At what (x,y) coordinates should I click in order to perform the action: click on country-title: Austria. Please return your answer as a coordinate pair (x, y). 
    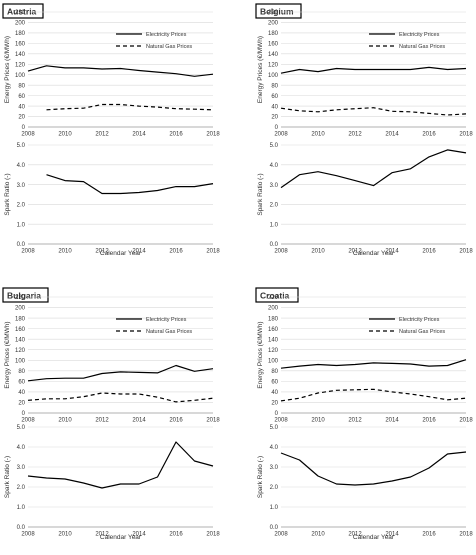
    Looking at the image, I should click on (22, 12).